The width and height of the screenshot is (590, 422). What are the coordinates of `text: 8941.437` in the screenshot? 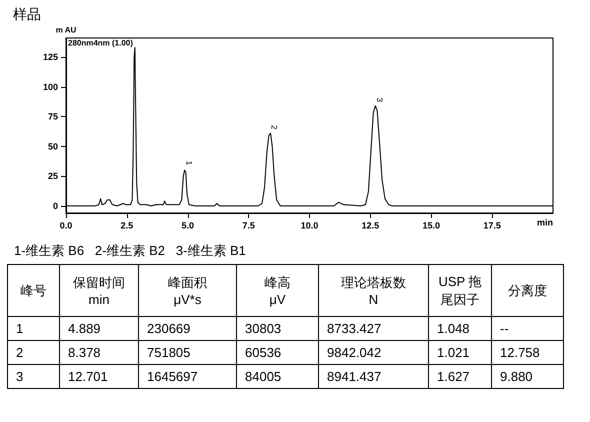 It's located at (373, 376).